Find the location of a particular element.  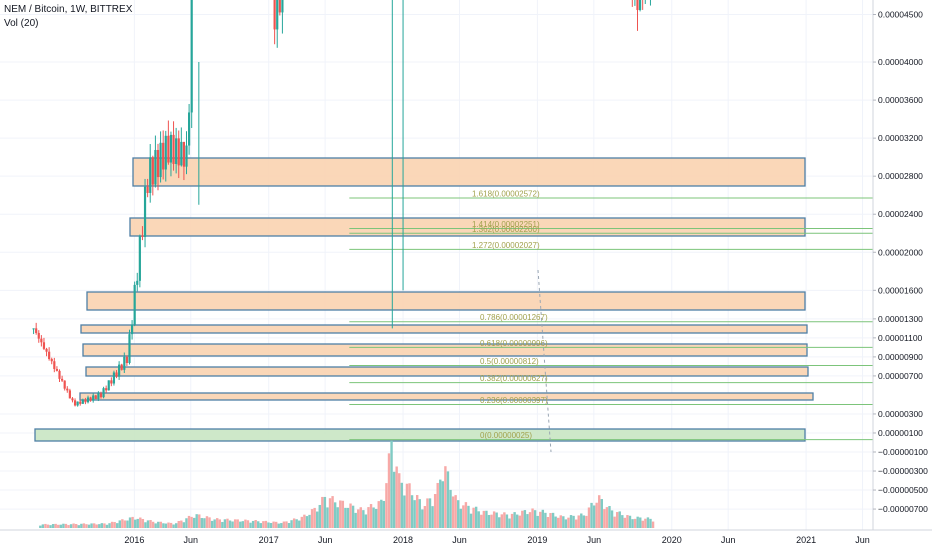

support-zone-green is located at coordinates (420, 435).